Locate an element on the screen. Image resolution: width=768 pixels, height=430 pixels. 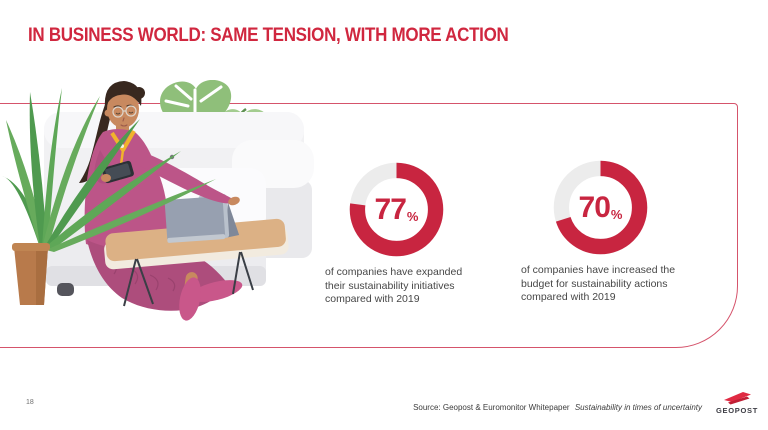
page-number: 18 is located at coordinates (30, 402).